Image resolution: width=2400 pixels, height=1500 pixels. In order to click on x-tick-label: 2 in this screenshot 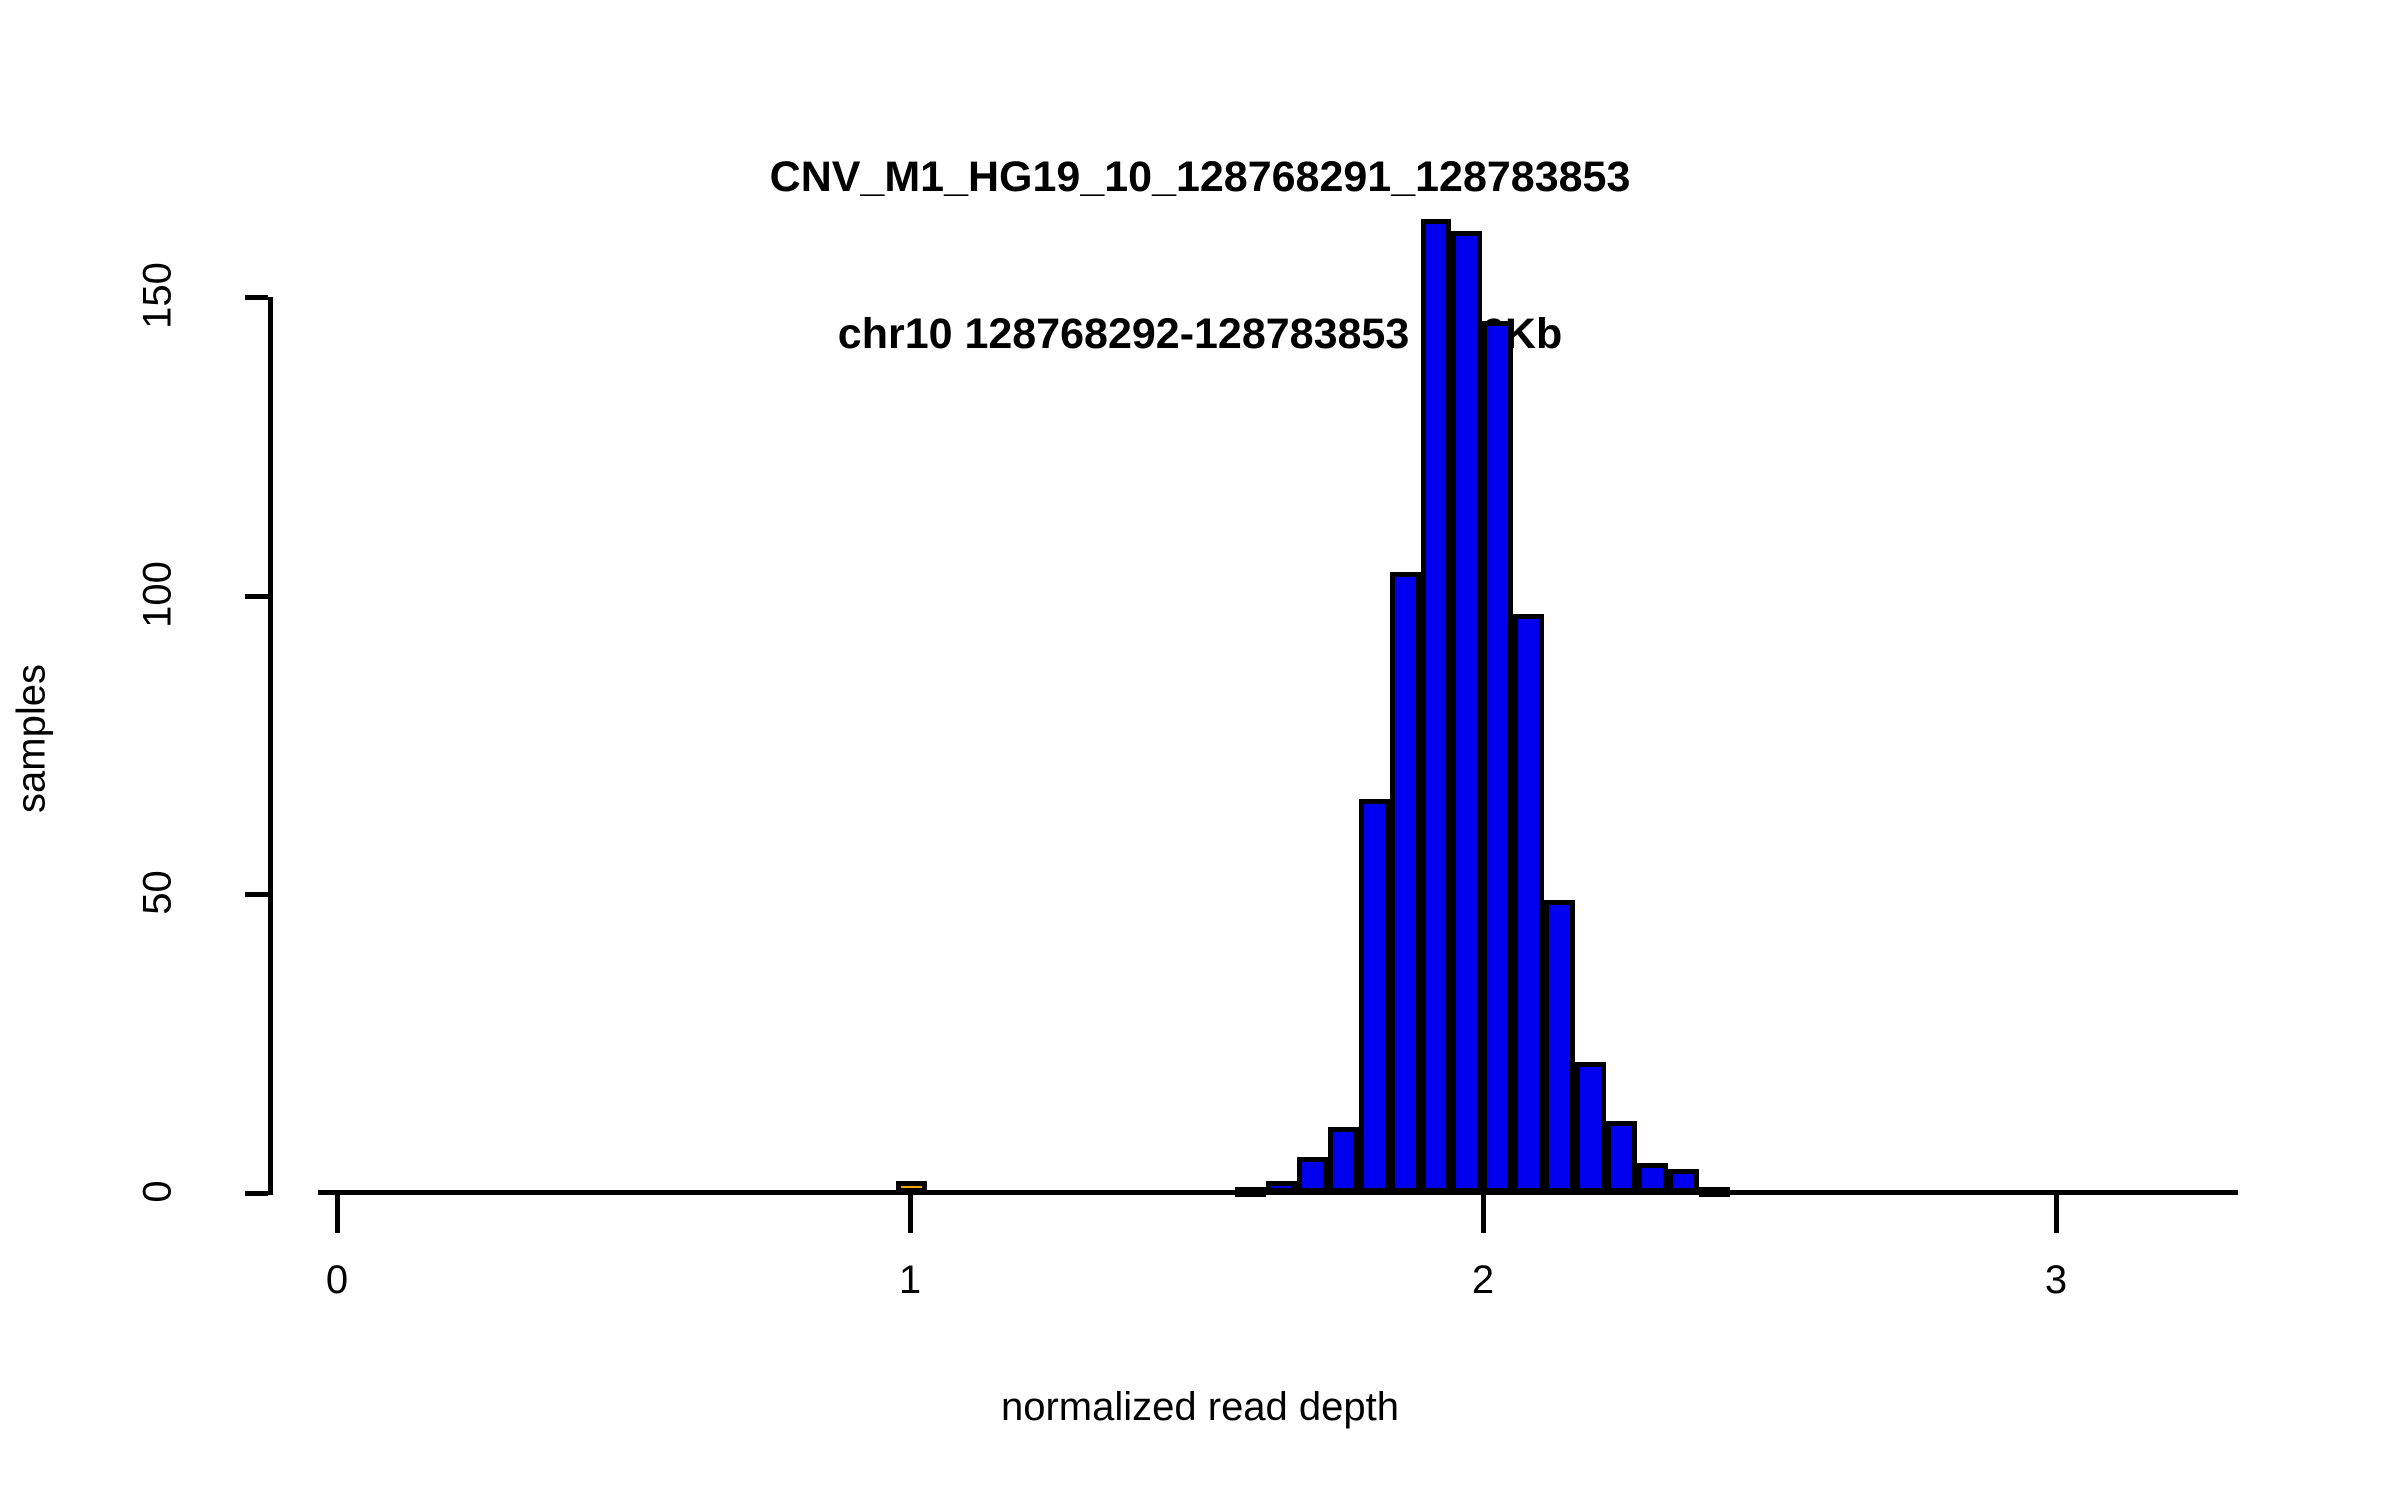, I will do `click(1483, 1280)`.